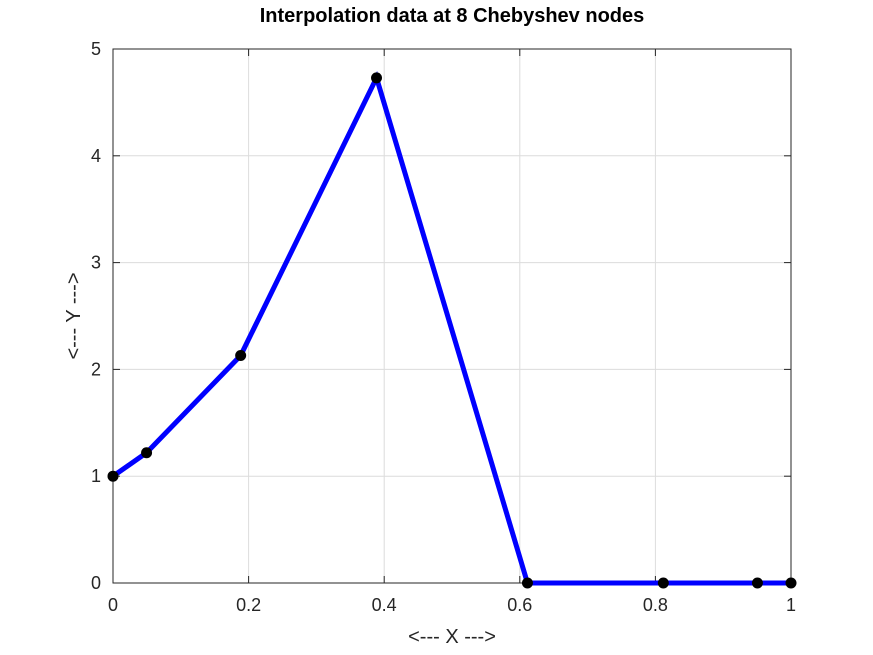  I want to click on x-tick-label: 0, so click(113, 605).